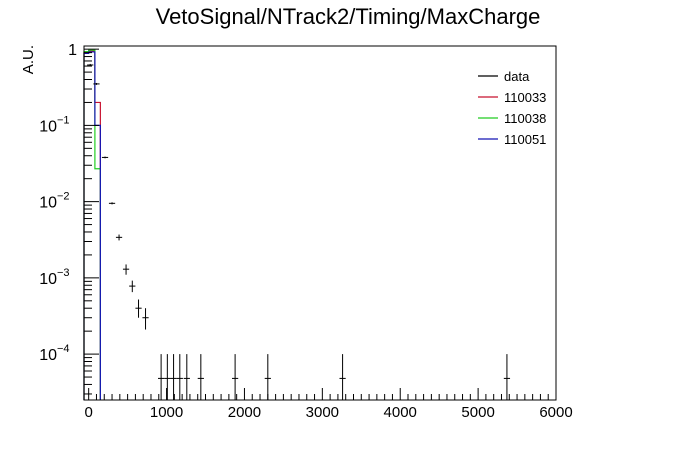 This screenshot has width=696, height=472. What do you see at coordinates (400, 412) in the screenshot?
I see `x-tick-label: 4000` at bounding box center [400, 412].